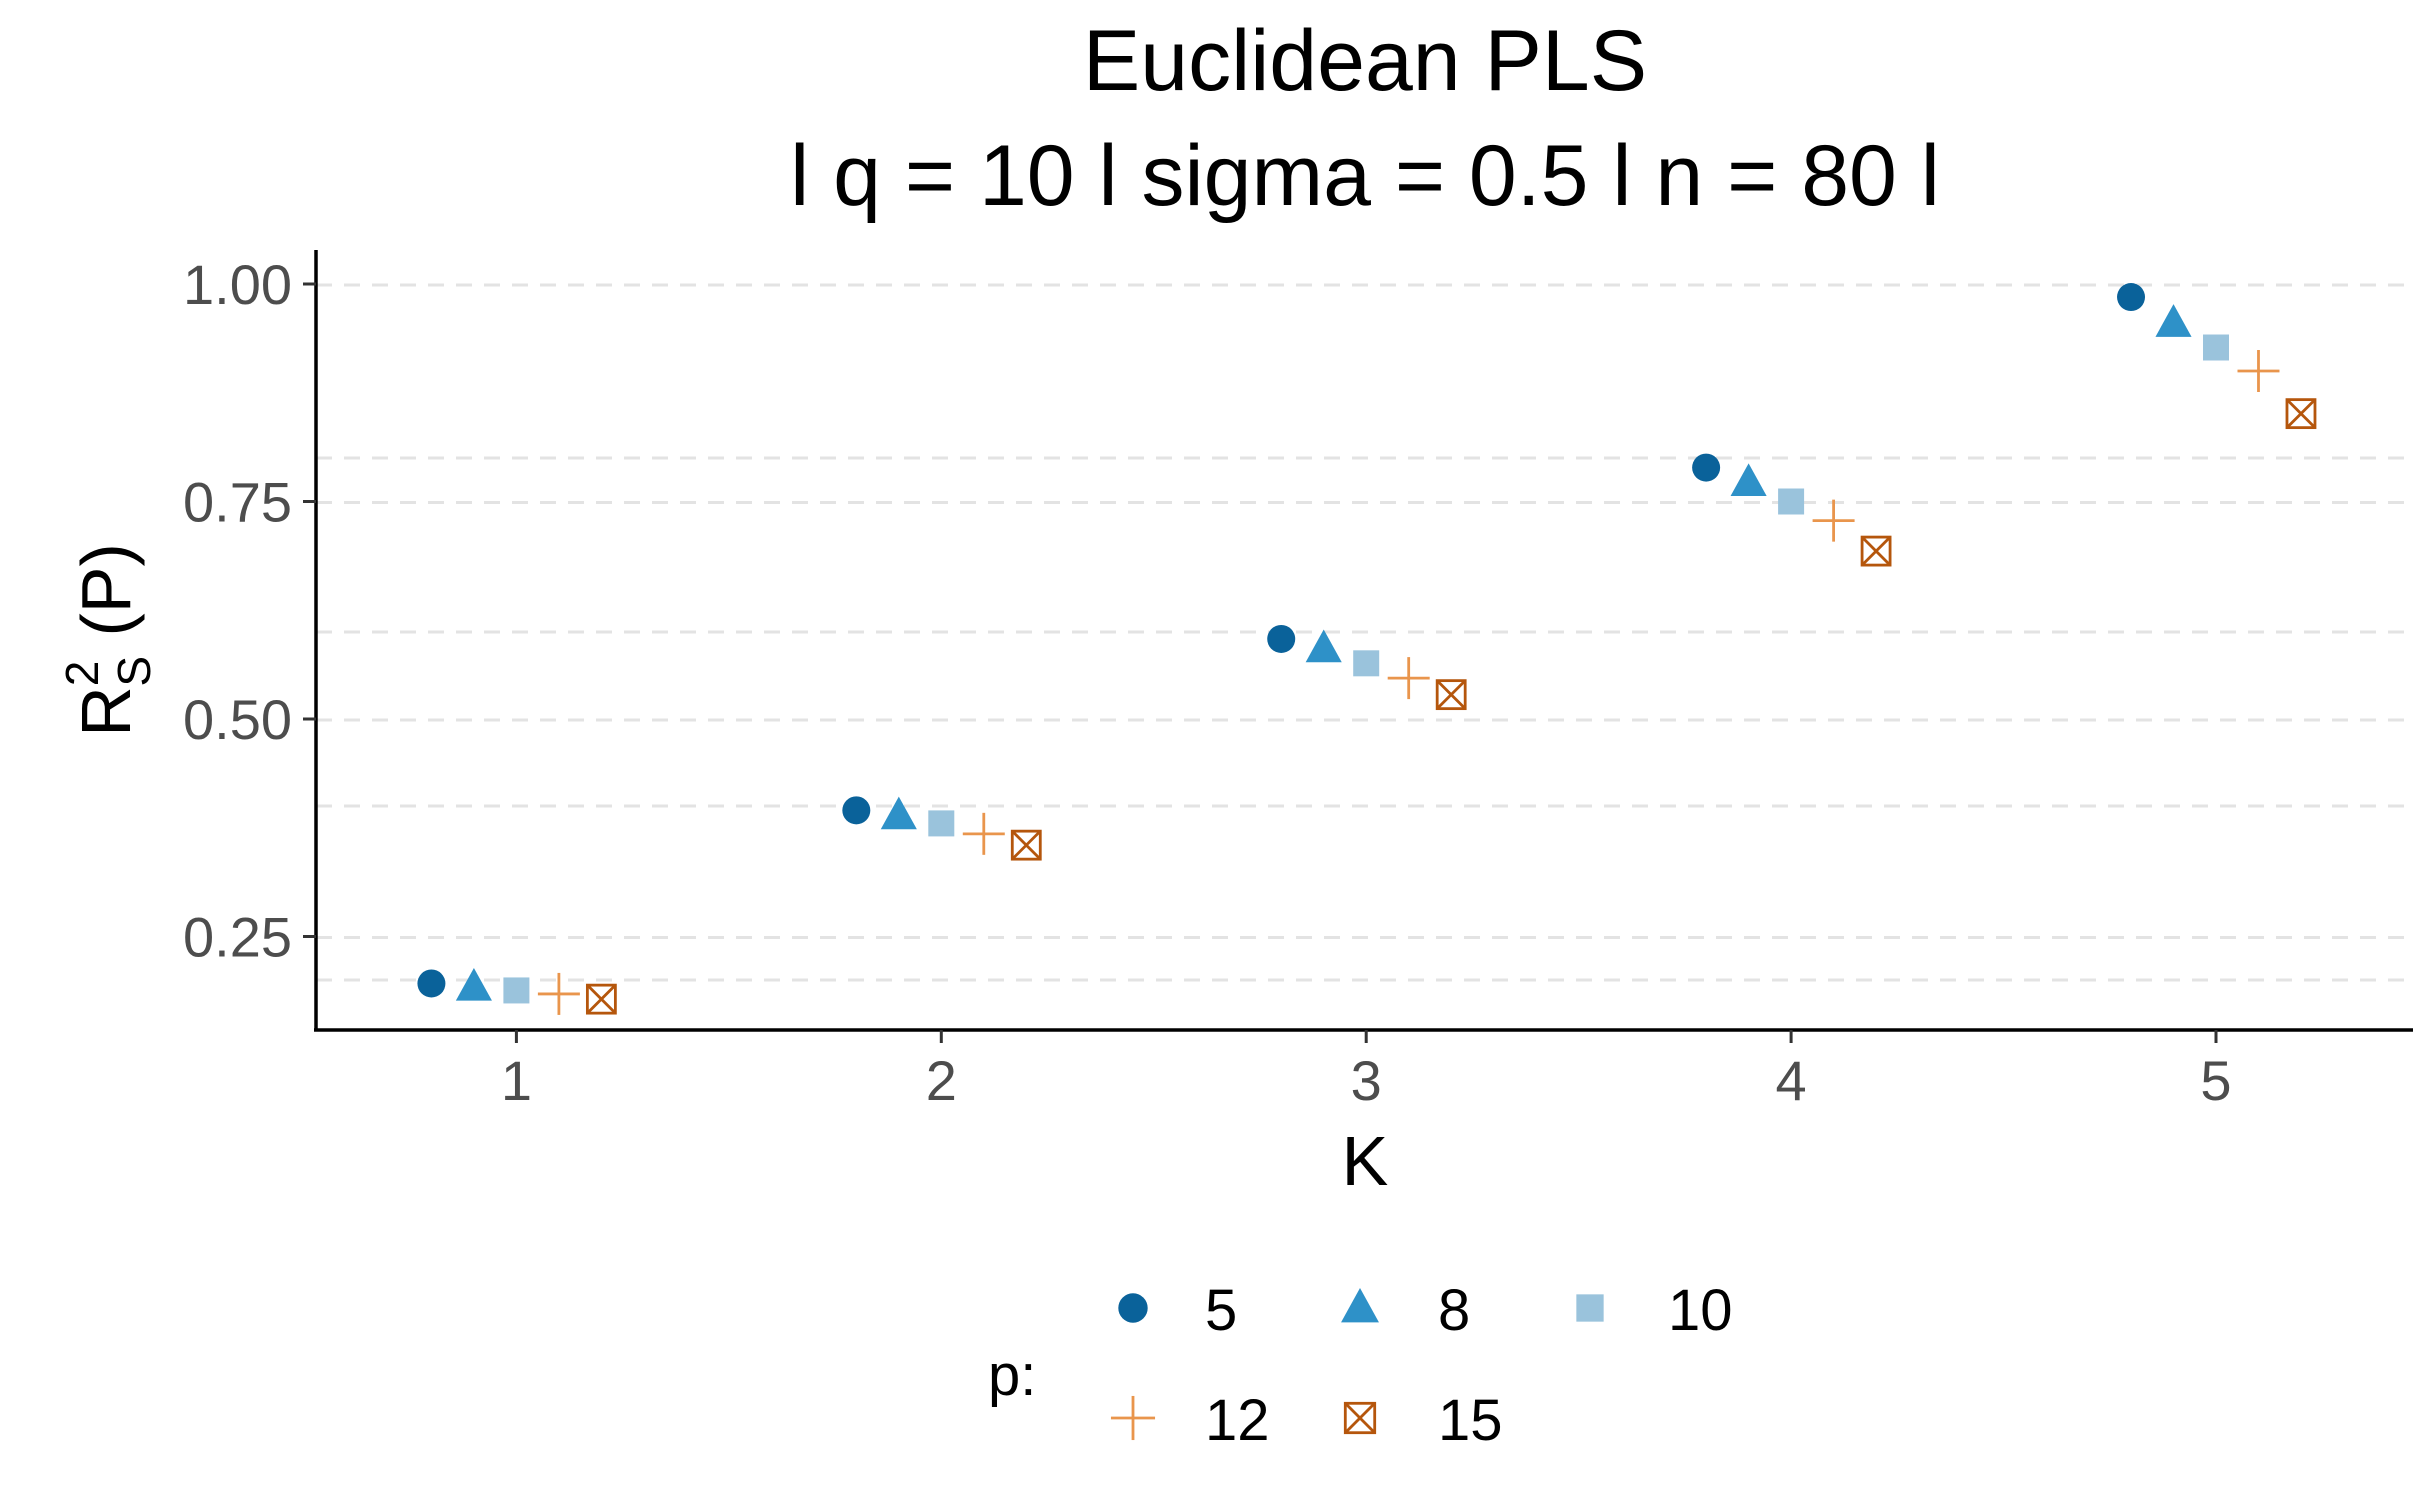  Describe the element at coordinates (516, 1080) in the screenshot. I see `x-tick-label: 1` at that location.